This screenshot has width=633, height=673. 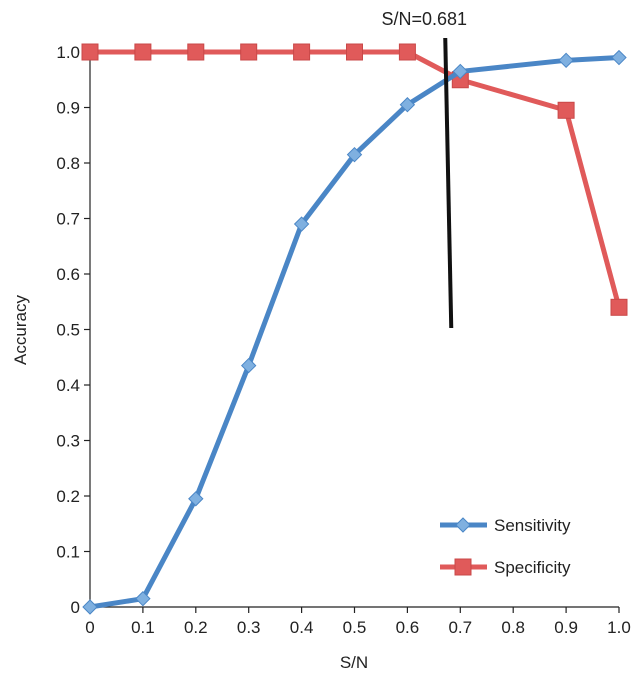 I want to click on x-tick-label: 0.7, so click(x=460, y=627).